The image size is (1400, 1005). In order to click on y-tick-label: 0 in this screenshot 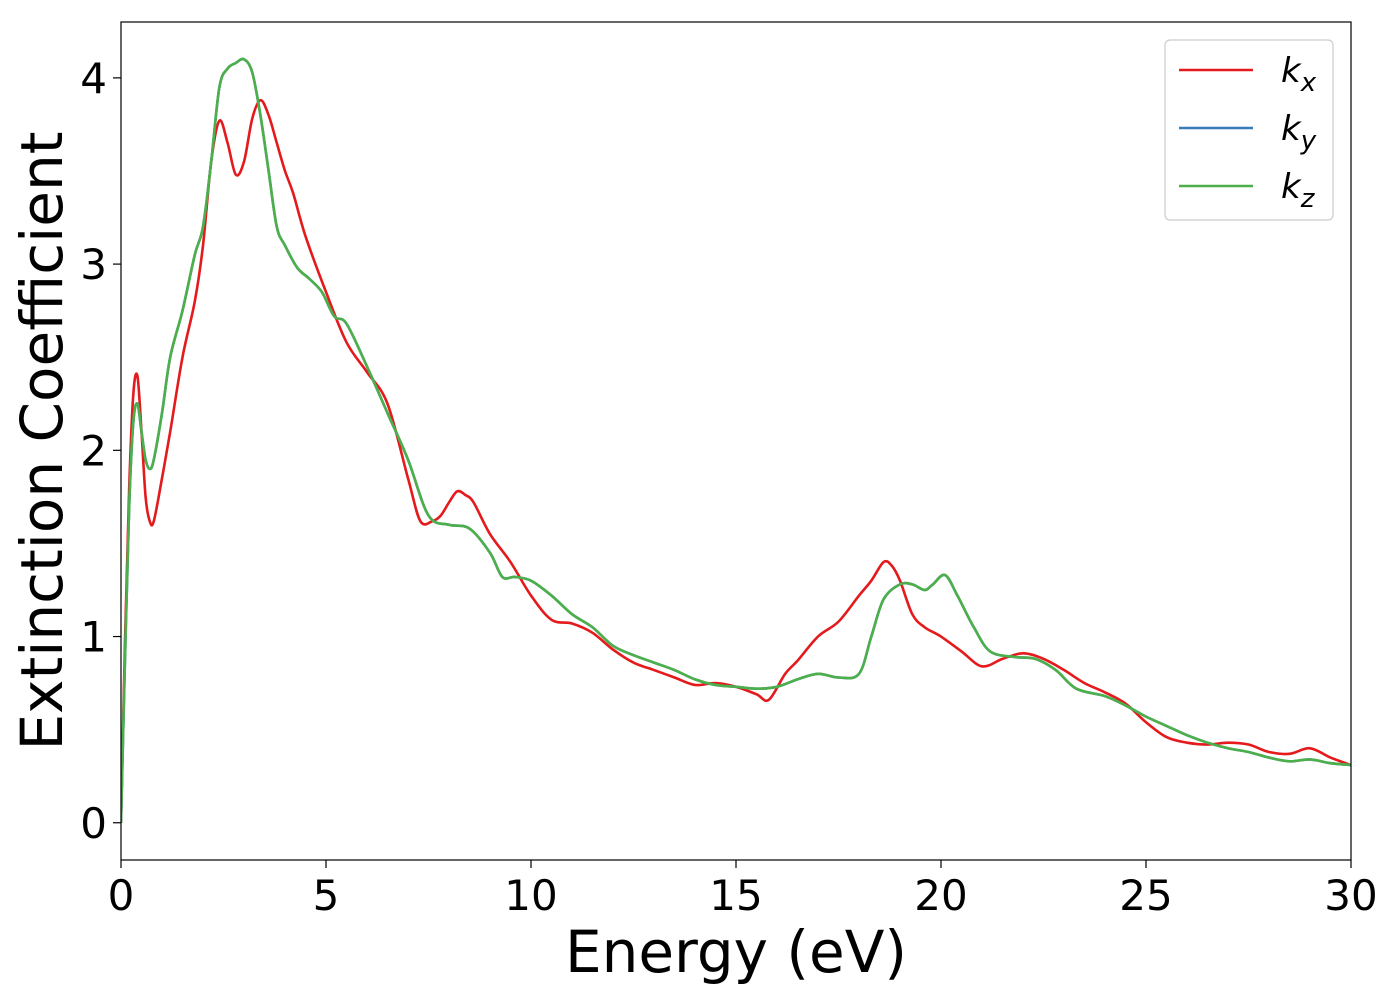, I will do `click(93, 823)`.